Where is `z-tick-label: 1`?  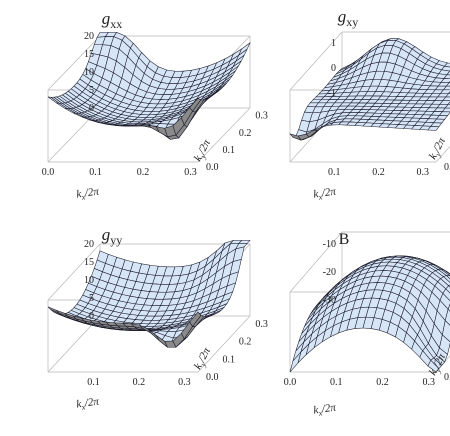 z-tick-label: 1 is located at coordinates (333, 43).